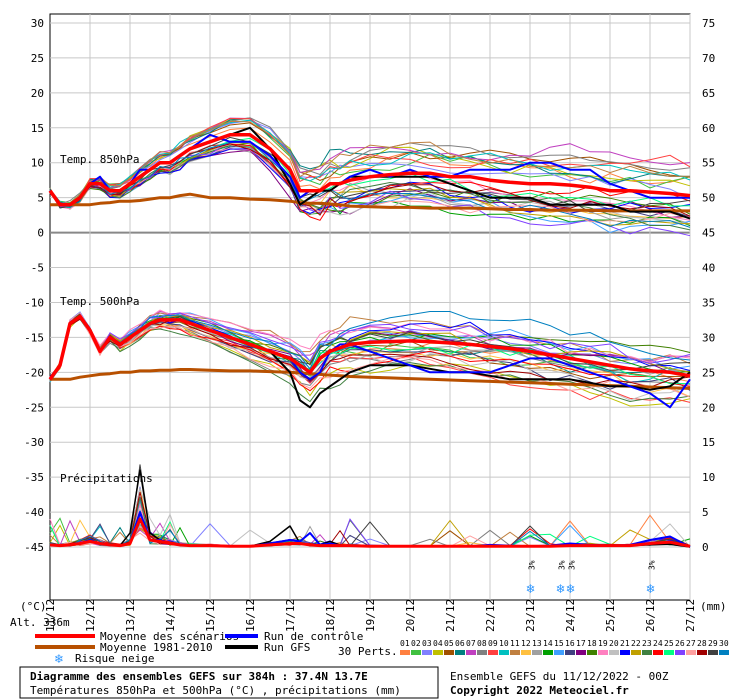 The width and height of the screenshot is (740, 700). I want to click on y-tick-right: 50, so click(708, 198).